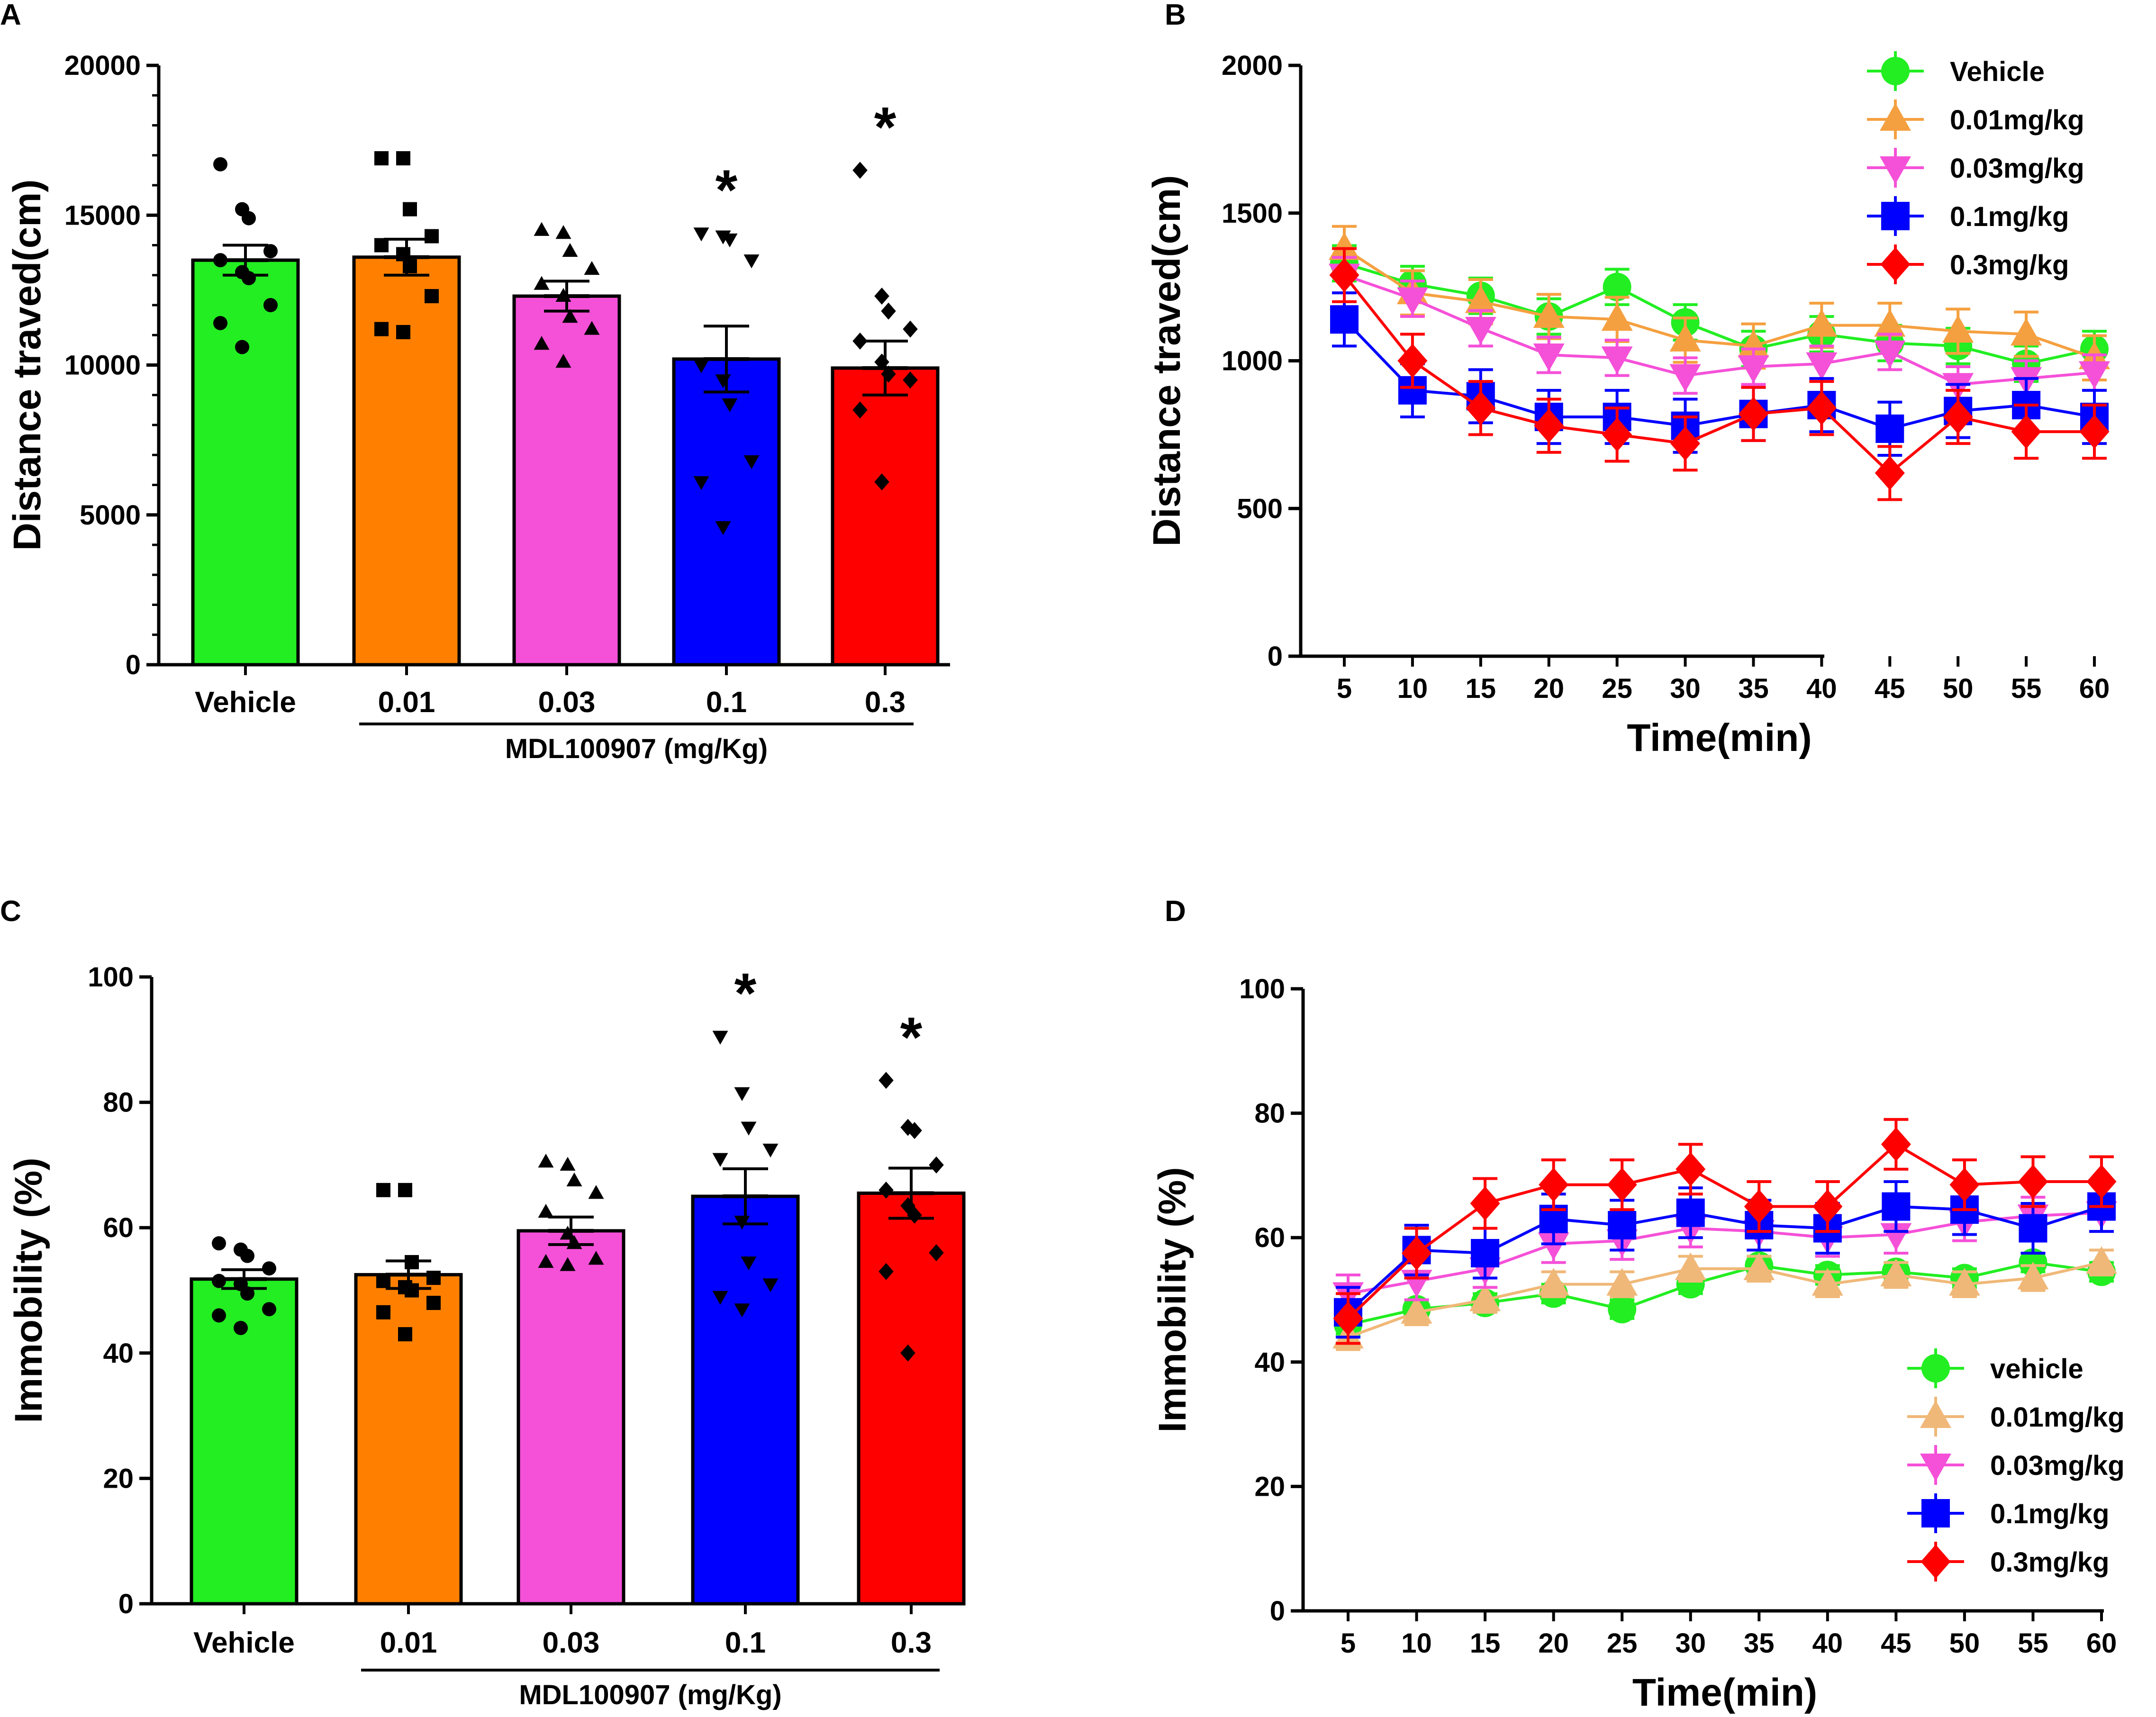  What do you see at coordinates (1719, 737) in the screenshot?
I see `x-axis-title: Time(min)` at bounding box center [1719, 737].